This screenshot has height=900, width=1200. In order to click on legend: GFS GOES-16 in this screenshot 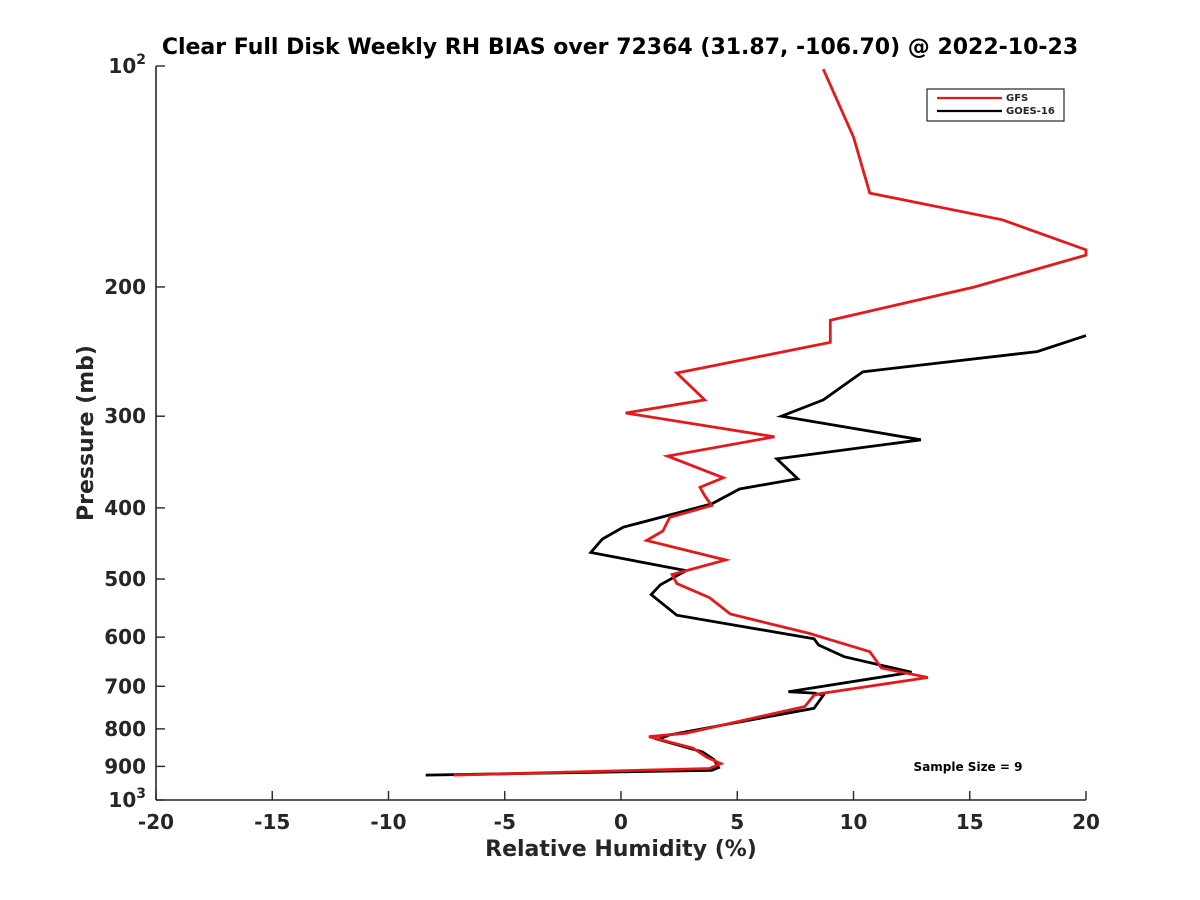, I will do `click(995, 105)`.